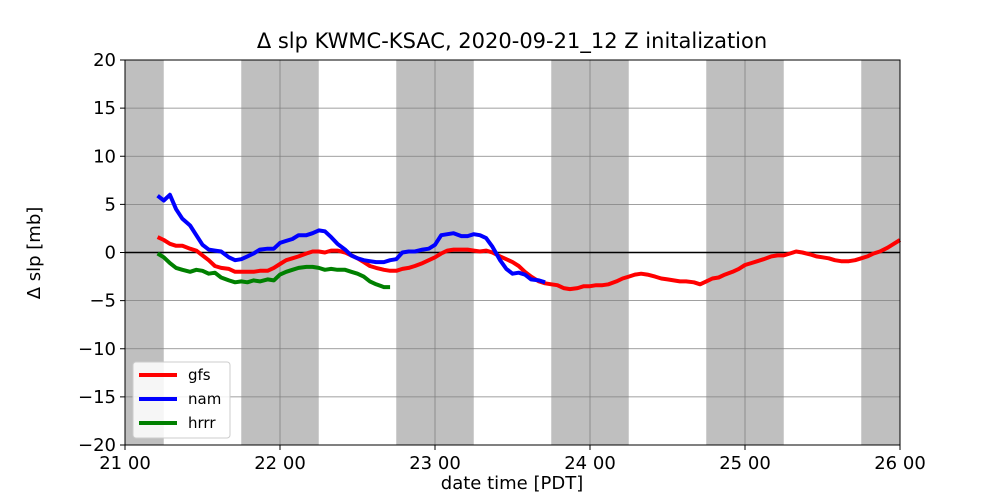  I want to click on legend-box, so click(181, 400).